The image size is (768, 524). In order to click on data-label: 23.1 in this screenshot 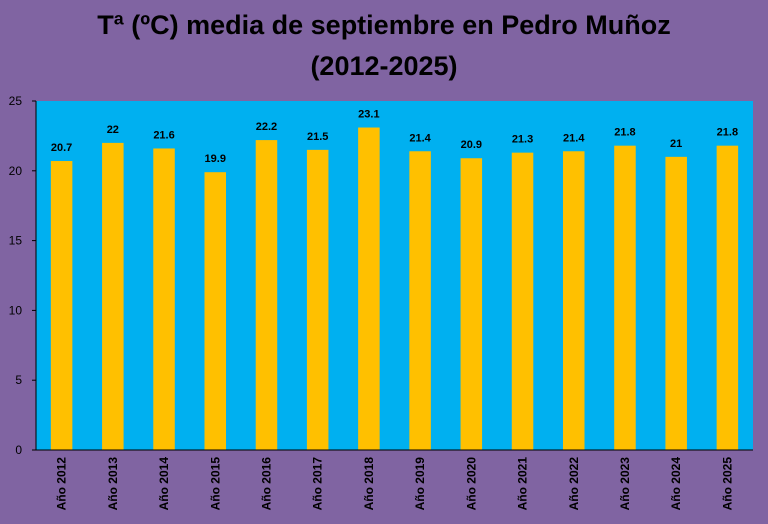, I will do `click(368, 115)`.